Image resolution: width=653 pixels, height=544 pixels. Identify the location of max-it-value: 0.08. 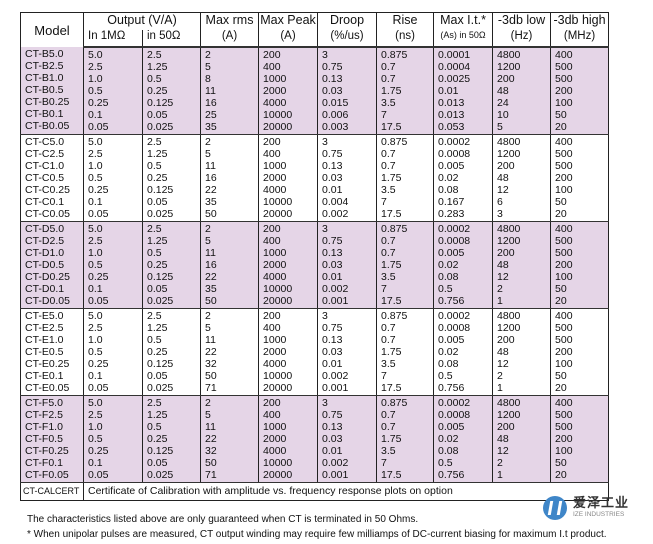
(448, 364).